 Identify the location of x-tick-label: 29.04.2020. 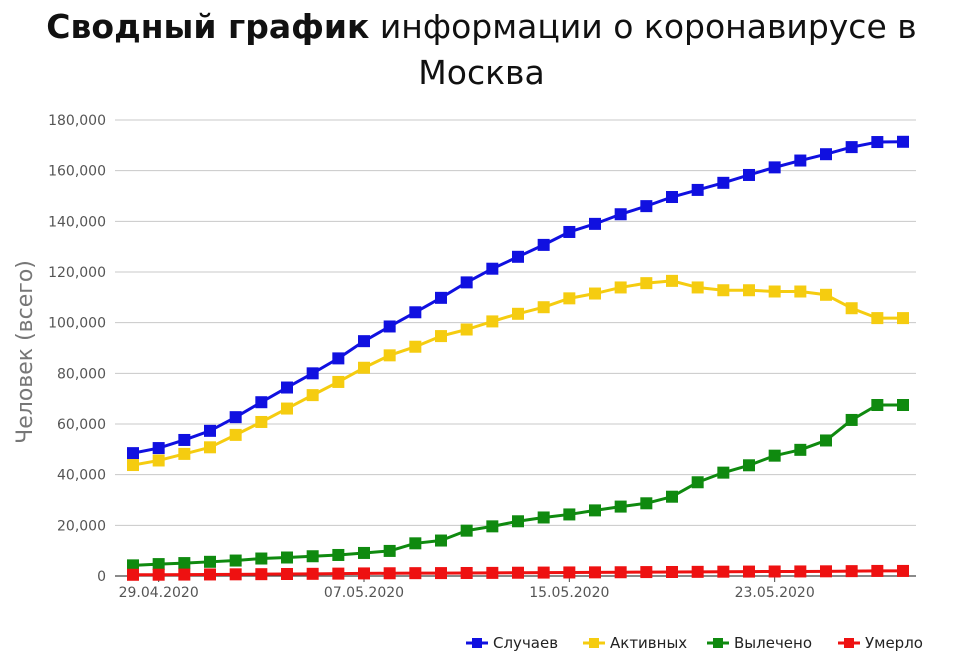
(159, 593).